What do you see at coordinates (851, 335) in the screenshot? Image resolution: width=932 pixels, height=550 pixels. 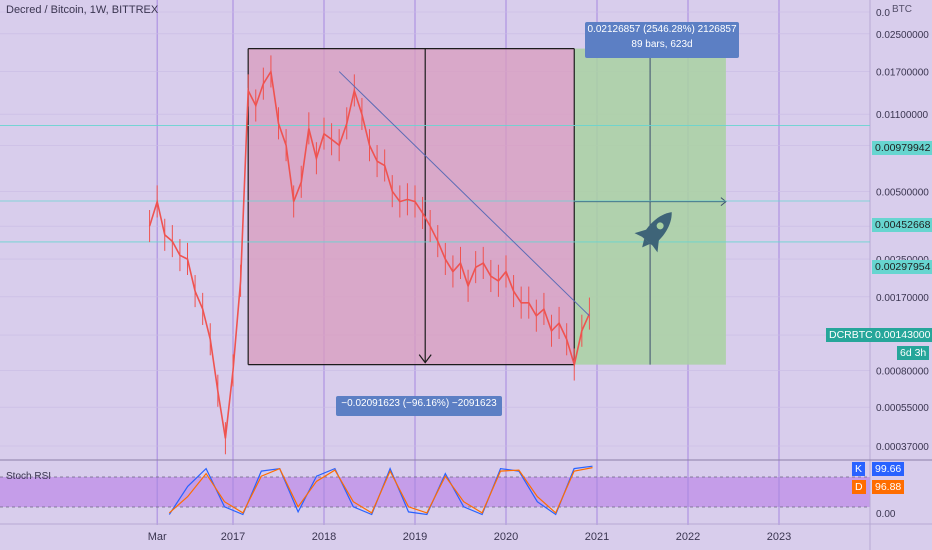 I see `symbol-name-tag: DCRBTC` at bounding box center [851, 335].